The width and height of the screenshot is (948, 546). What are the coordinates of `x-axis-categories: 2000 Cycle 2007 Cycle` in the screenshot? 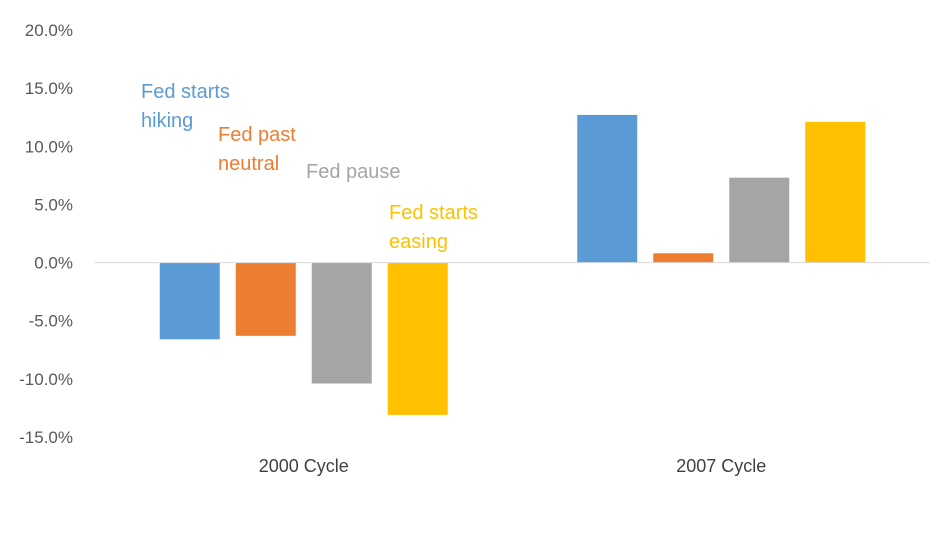 It's located at (513, 466).